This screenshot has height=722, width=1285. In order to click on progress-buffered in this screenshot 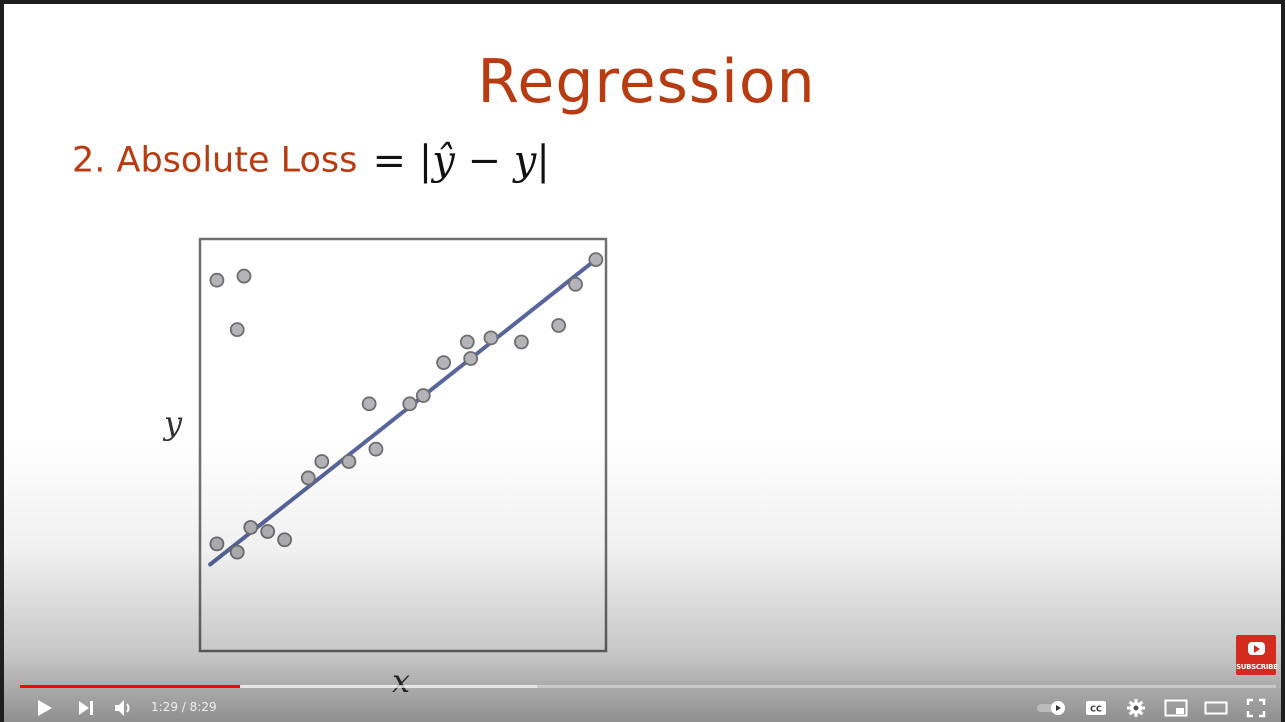, I will do `click(279, 686)`.